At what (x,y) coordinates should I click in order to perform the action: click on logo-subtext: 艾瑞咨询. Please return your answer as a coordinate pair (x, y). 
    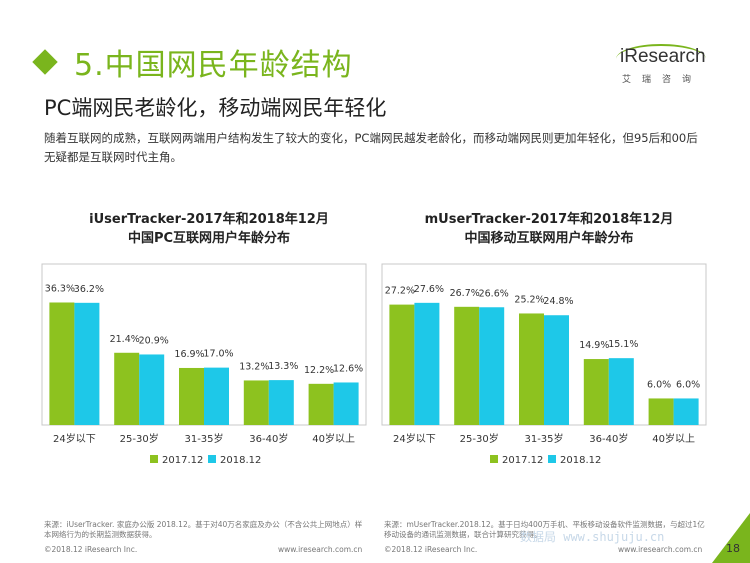
    Looking at the image, I should click on (662, 80).